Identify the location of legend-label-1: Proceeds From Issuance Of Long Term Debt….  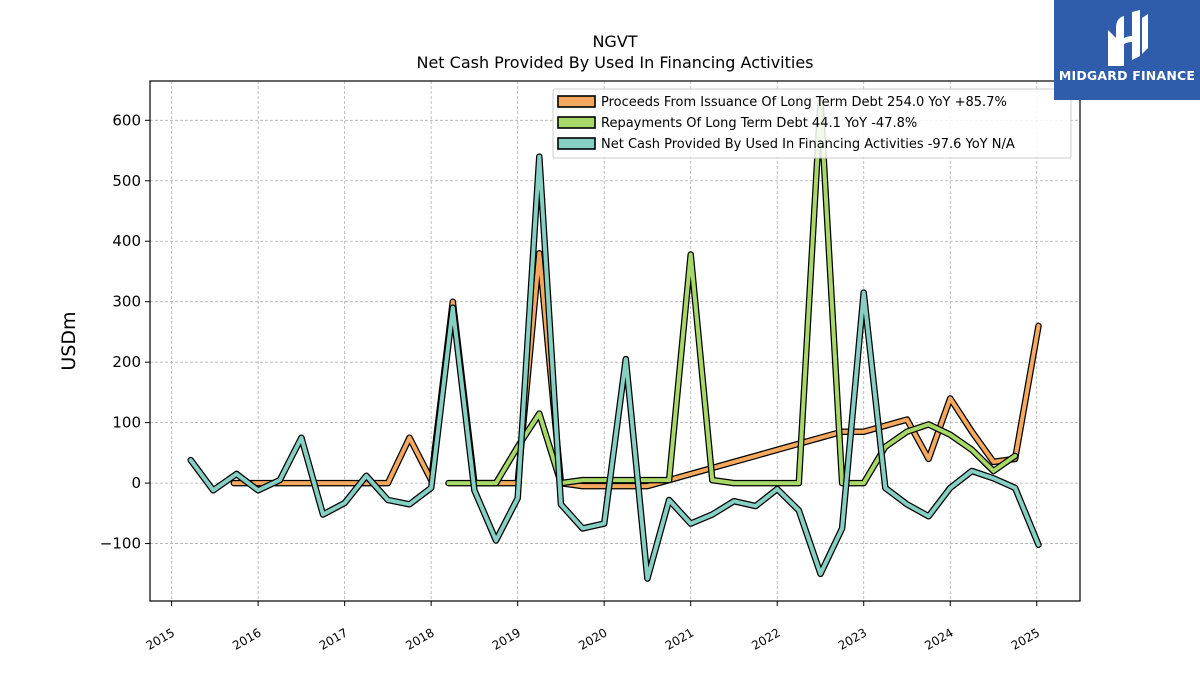
(804, 102).